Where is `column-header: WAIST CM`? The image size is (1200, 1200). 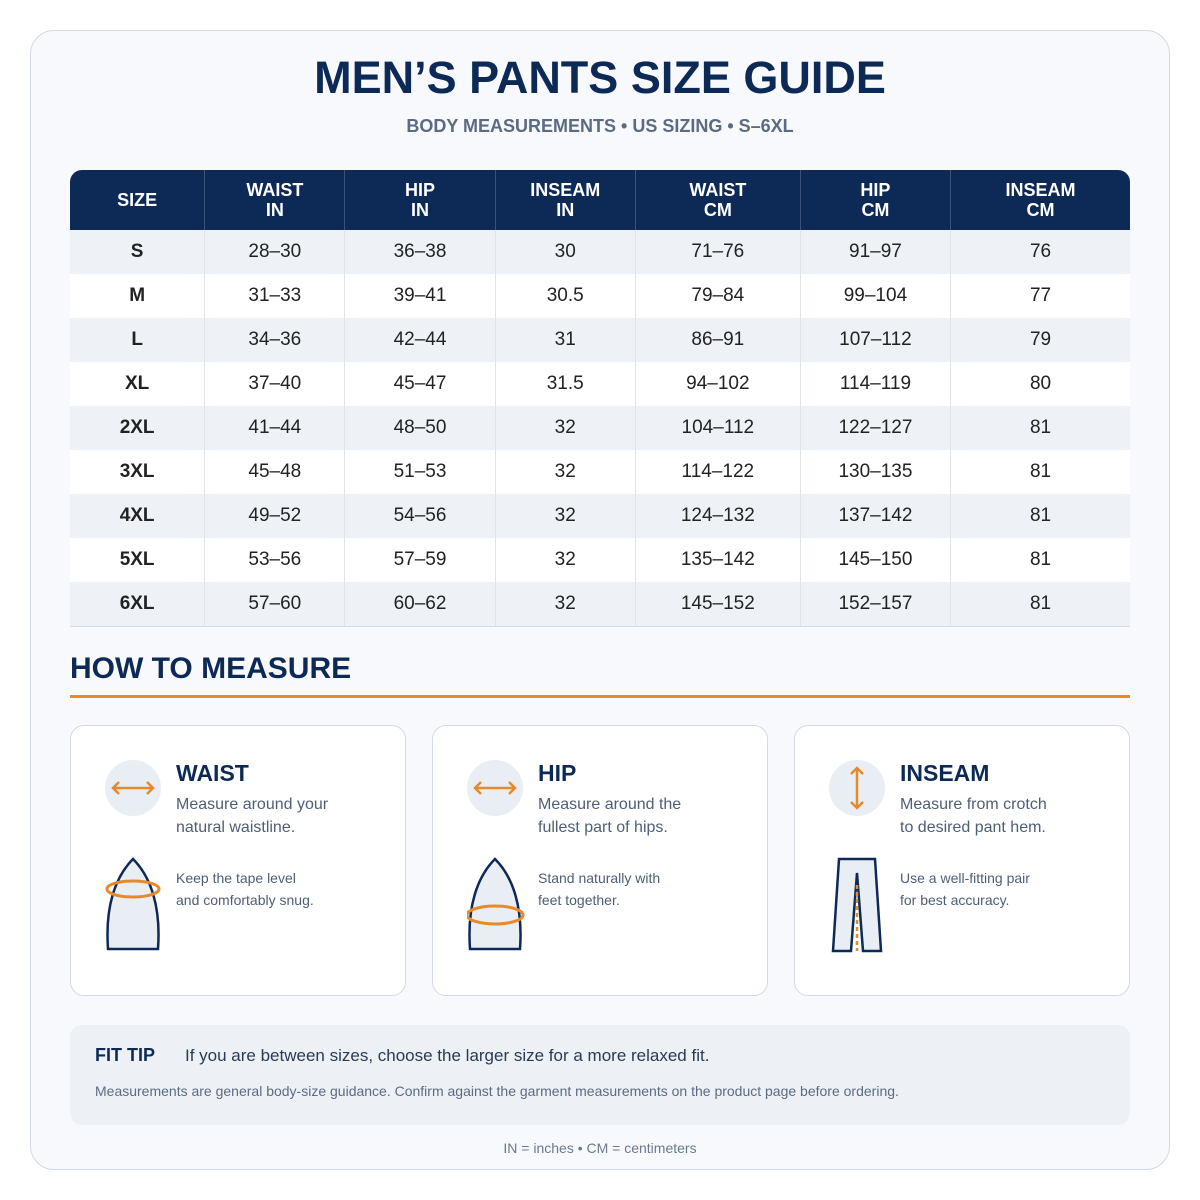
column-header: WAIST CM is located at coordinates (718, 200).